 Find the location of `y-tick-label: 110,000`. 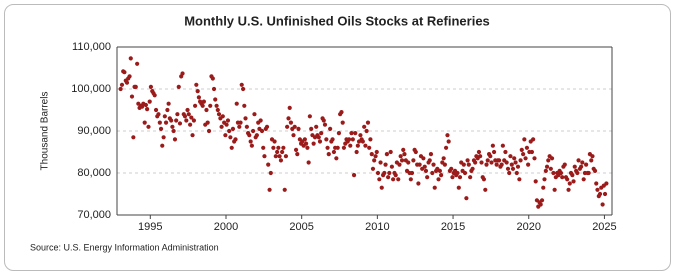

y-tick-label: 110,000 is located at coordinates (91, 47).